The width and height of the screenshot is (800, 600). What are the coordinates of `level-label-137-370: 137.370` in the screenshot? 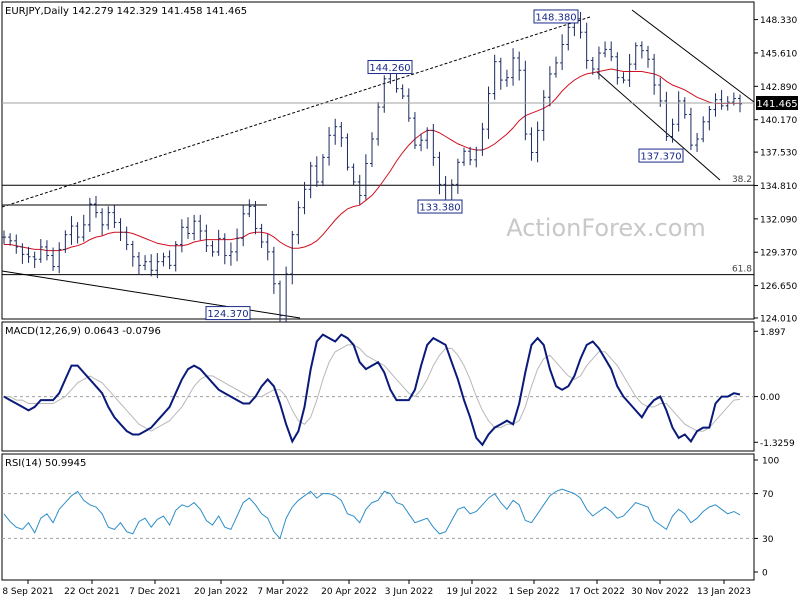 It's located at (661, 155).